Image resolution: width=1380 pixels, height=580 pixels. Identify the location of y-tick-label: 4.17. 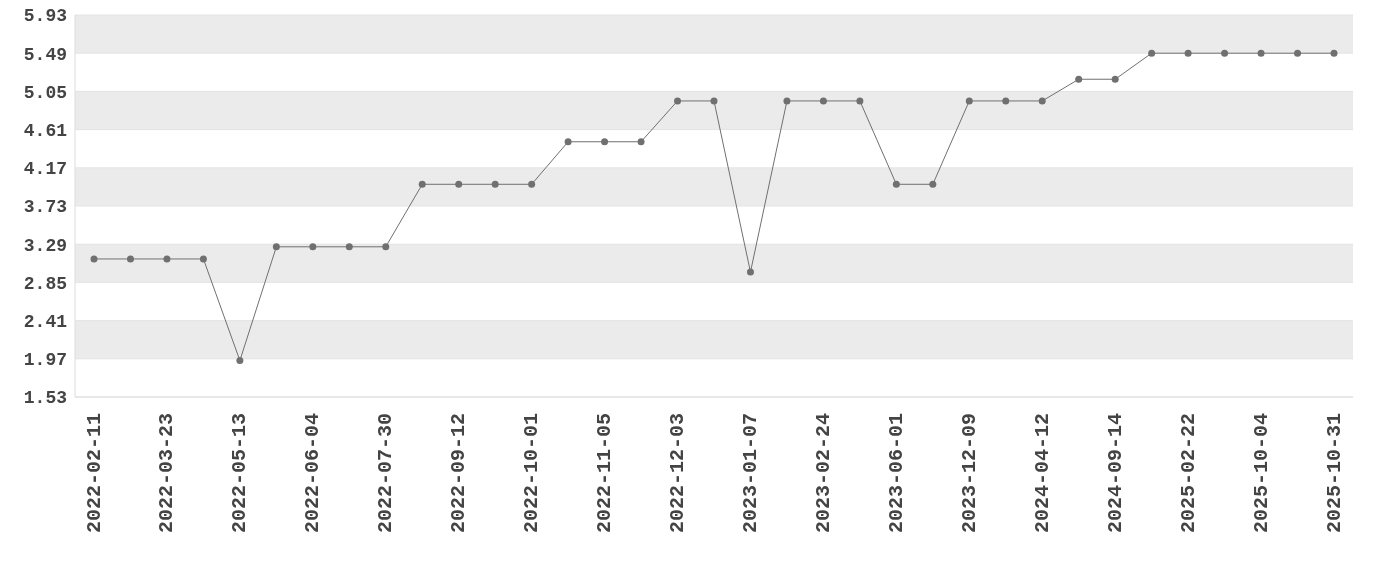
(45, 169).